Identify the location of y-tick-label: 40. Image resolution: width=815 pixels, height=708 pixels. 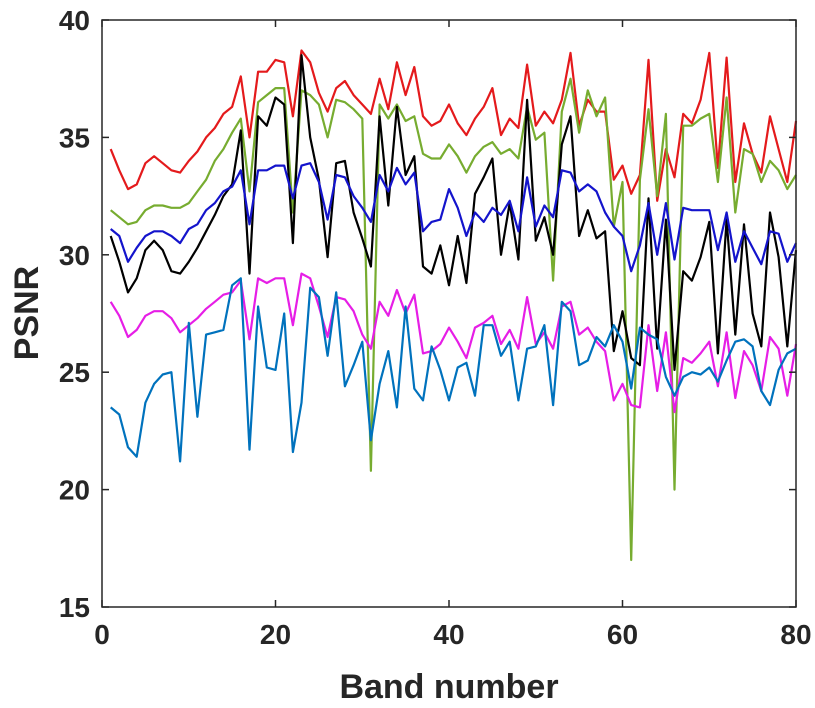
(74, 20).